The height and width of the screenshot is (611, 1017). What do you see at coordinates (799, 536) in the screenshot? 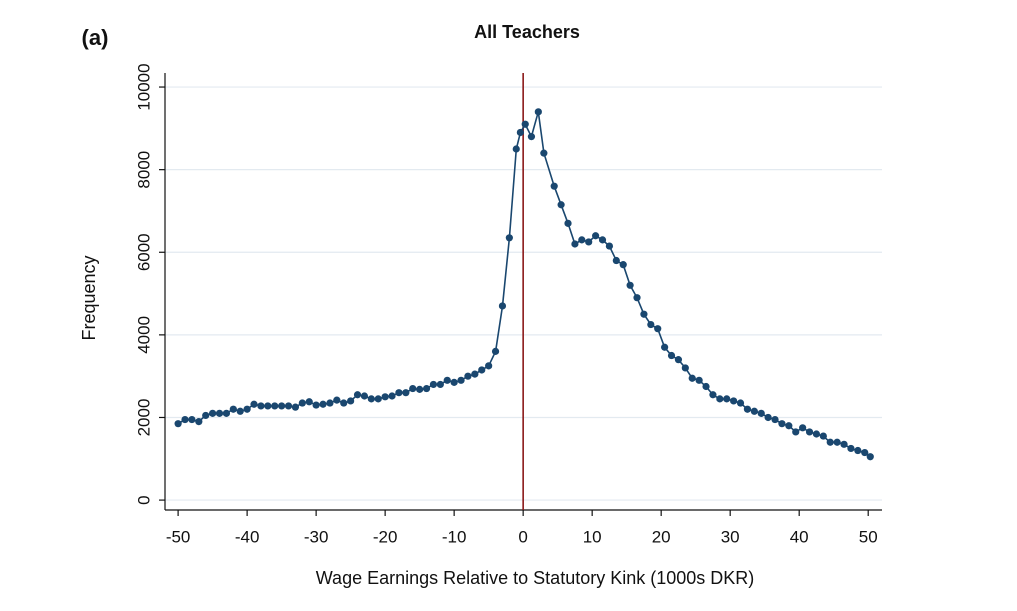
I see `x-tick-label: 40` at bounding box center [799, 536].